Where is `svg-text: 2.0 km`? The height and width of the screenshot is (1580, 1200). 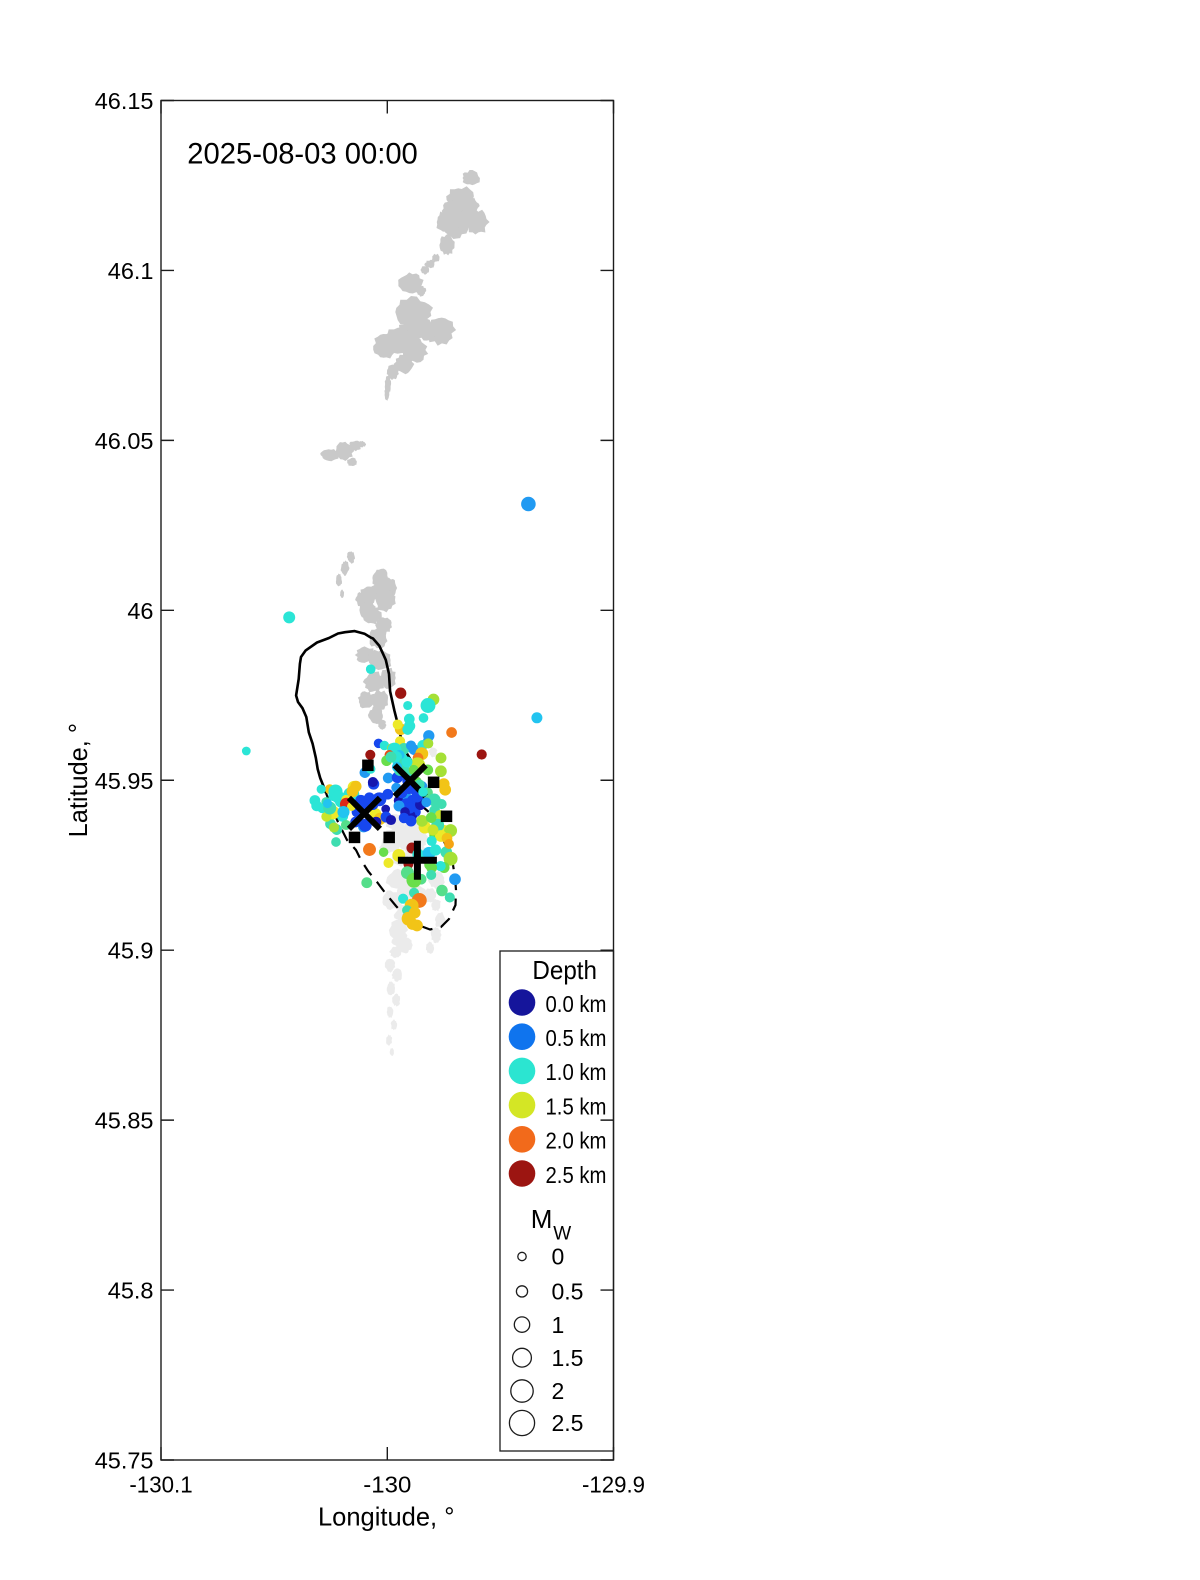
svg-text: 2.0 km is located at coordinates (576, 1141).